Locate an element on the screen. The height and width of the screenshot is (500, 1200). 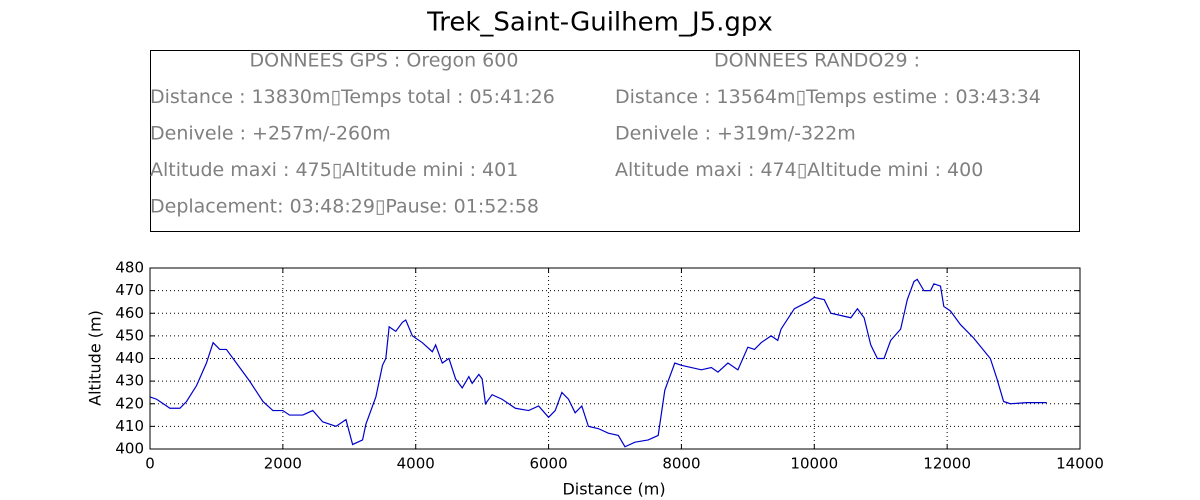
y-tick-label: 420 is located at coordinates (129, 403).